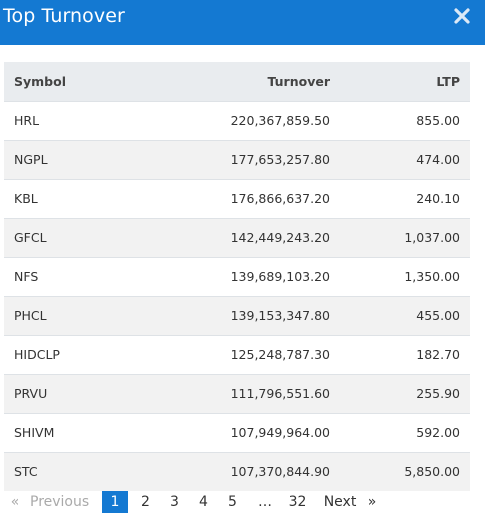 The width and height of the screenshot is (485, 525). What do you see at coordinates (59, 82) in the screenshot?
I see `column-header-symbol: Symbol` at bounding box center [59, 82].